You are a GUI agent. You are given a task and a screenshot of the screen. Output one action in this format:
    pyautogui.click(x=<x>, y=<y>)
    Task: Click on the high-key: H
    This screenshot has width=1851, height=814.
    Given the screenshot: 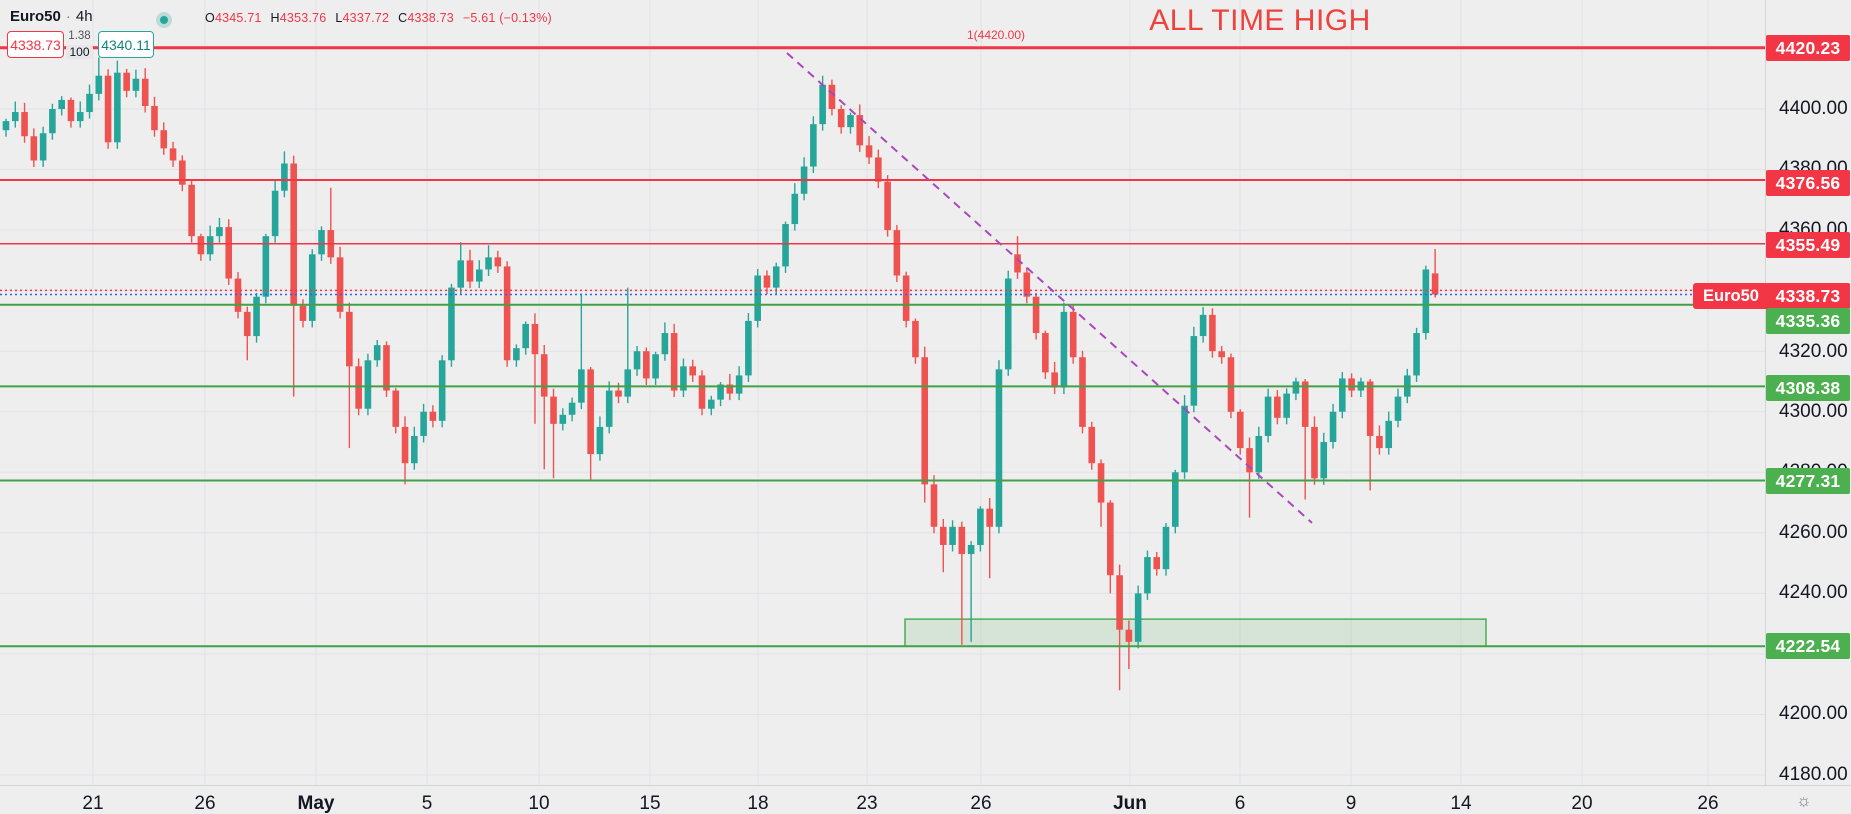 What is the action you would take?
    pyautogui.click(x=275, y=18)
    